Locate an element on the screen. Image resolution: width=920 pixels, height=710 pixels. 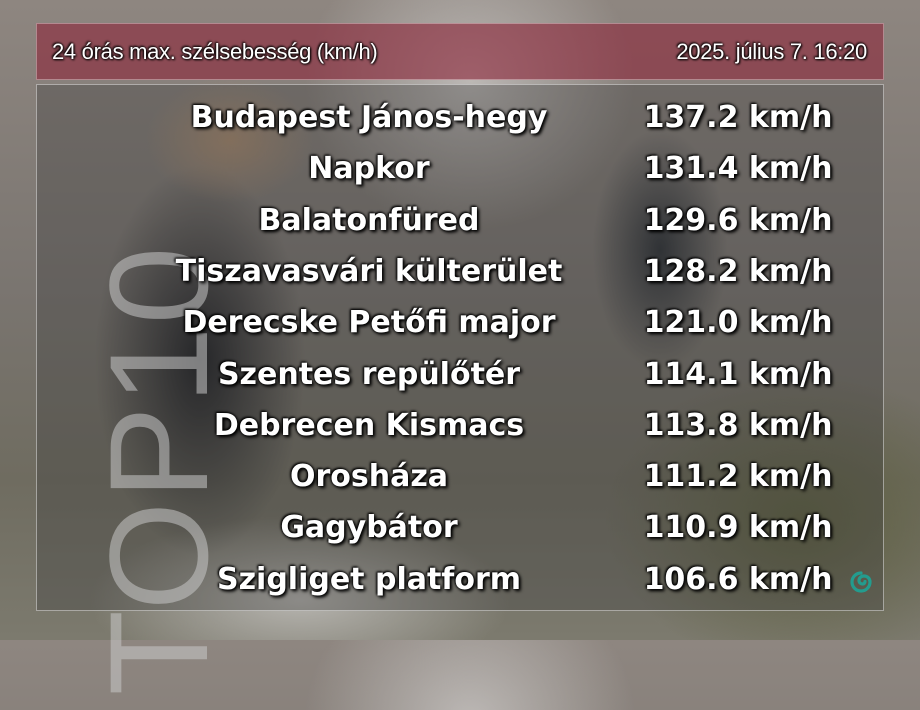
table-row: Balatonfüred 129.6 km/h is located at coordinates (461, 220).